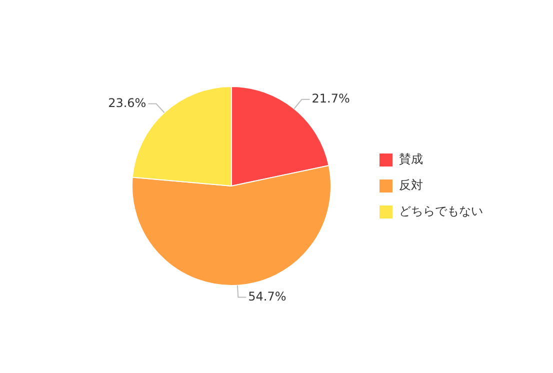 The height and width of the screenshot is (373, 553). What do you see at coordinates (127, 103) in the screenshot?
I see `data-label: 23.6%` at bounding box center [127, 103].